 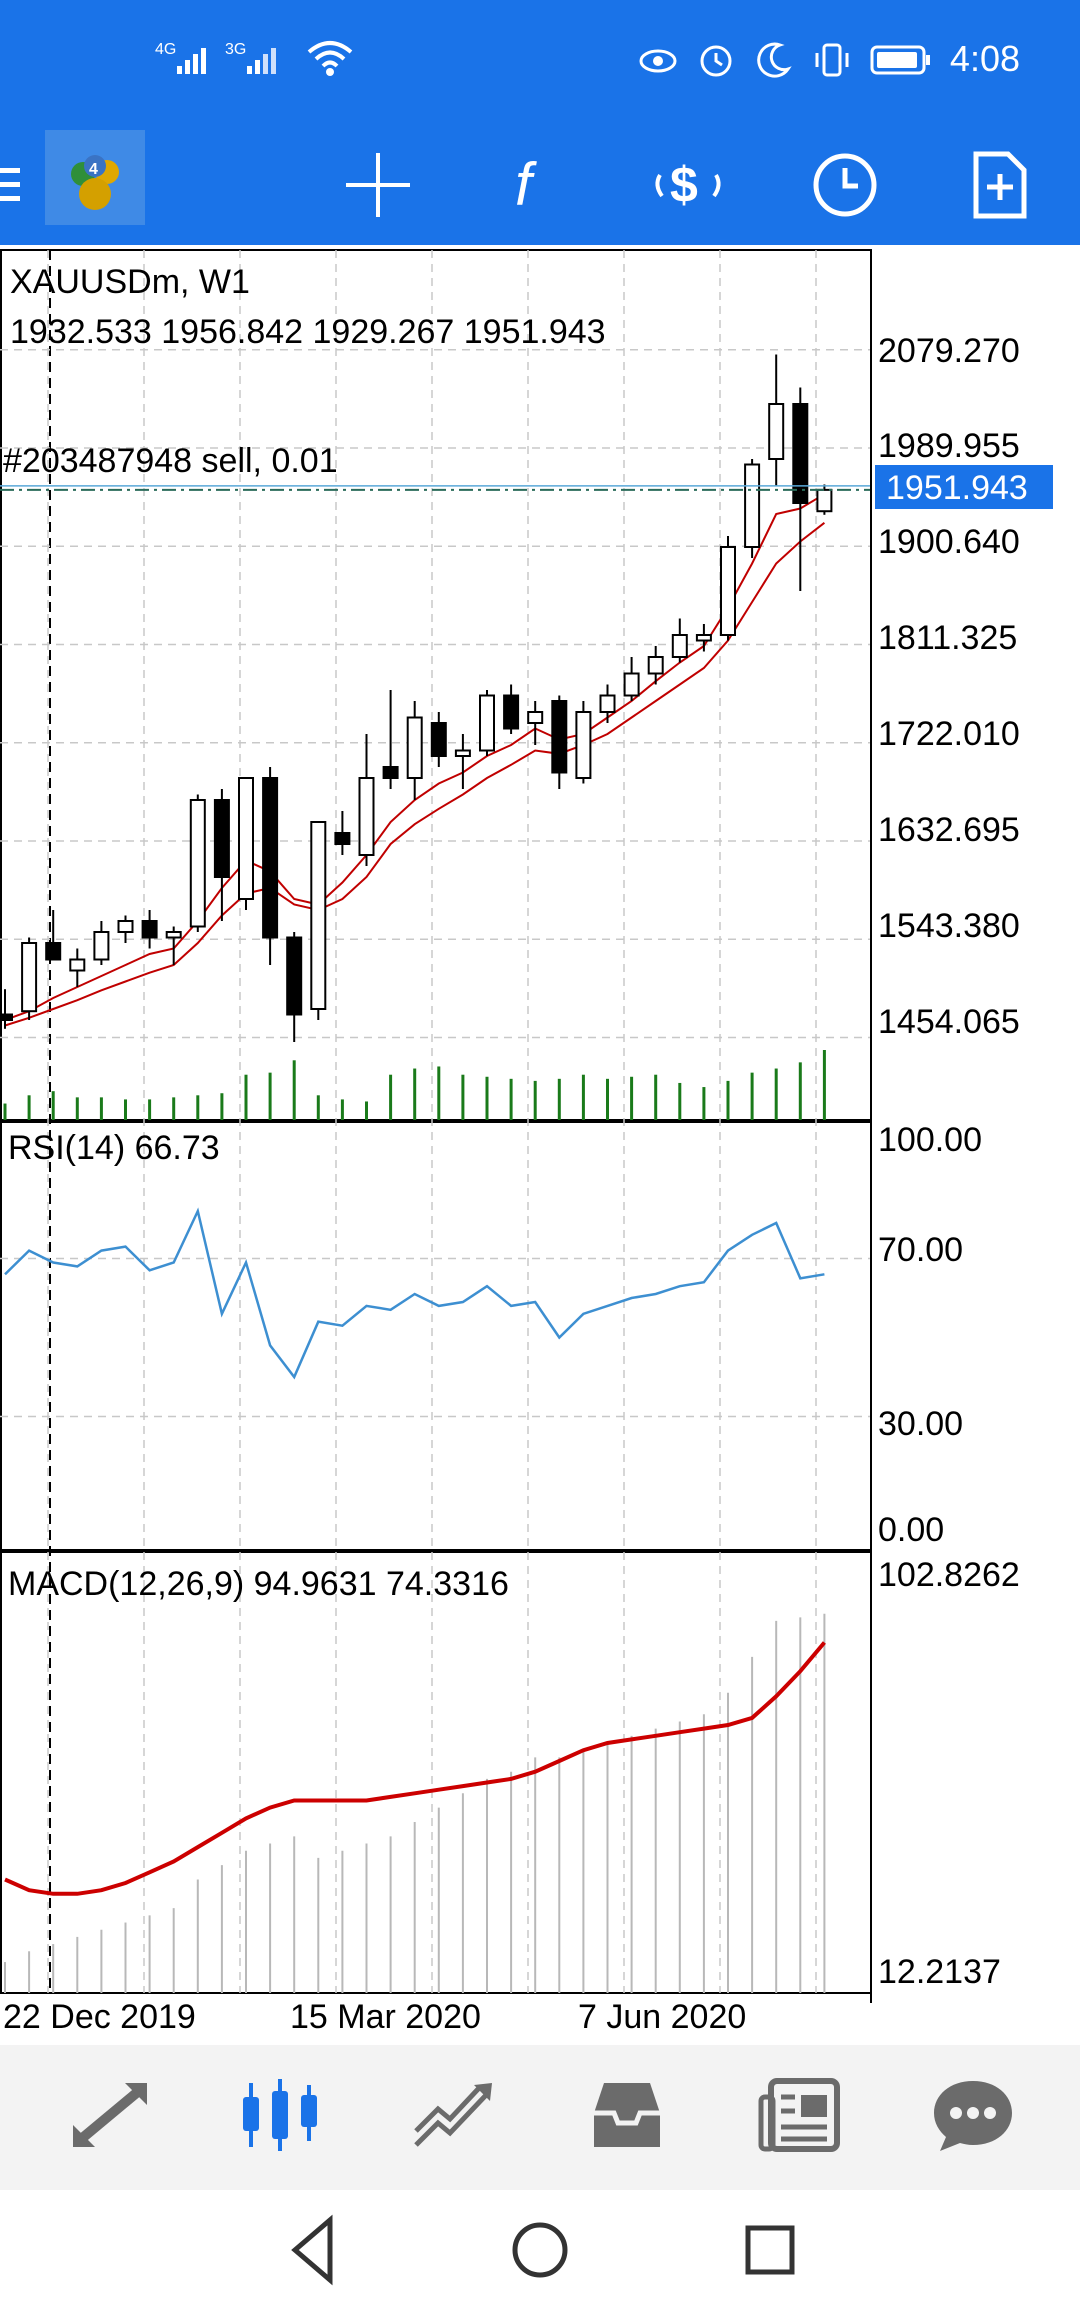 I want to click on signal-3g-icon: 3G, so click(x=250, y=57).